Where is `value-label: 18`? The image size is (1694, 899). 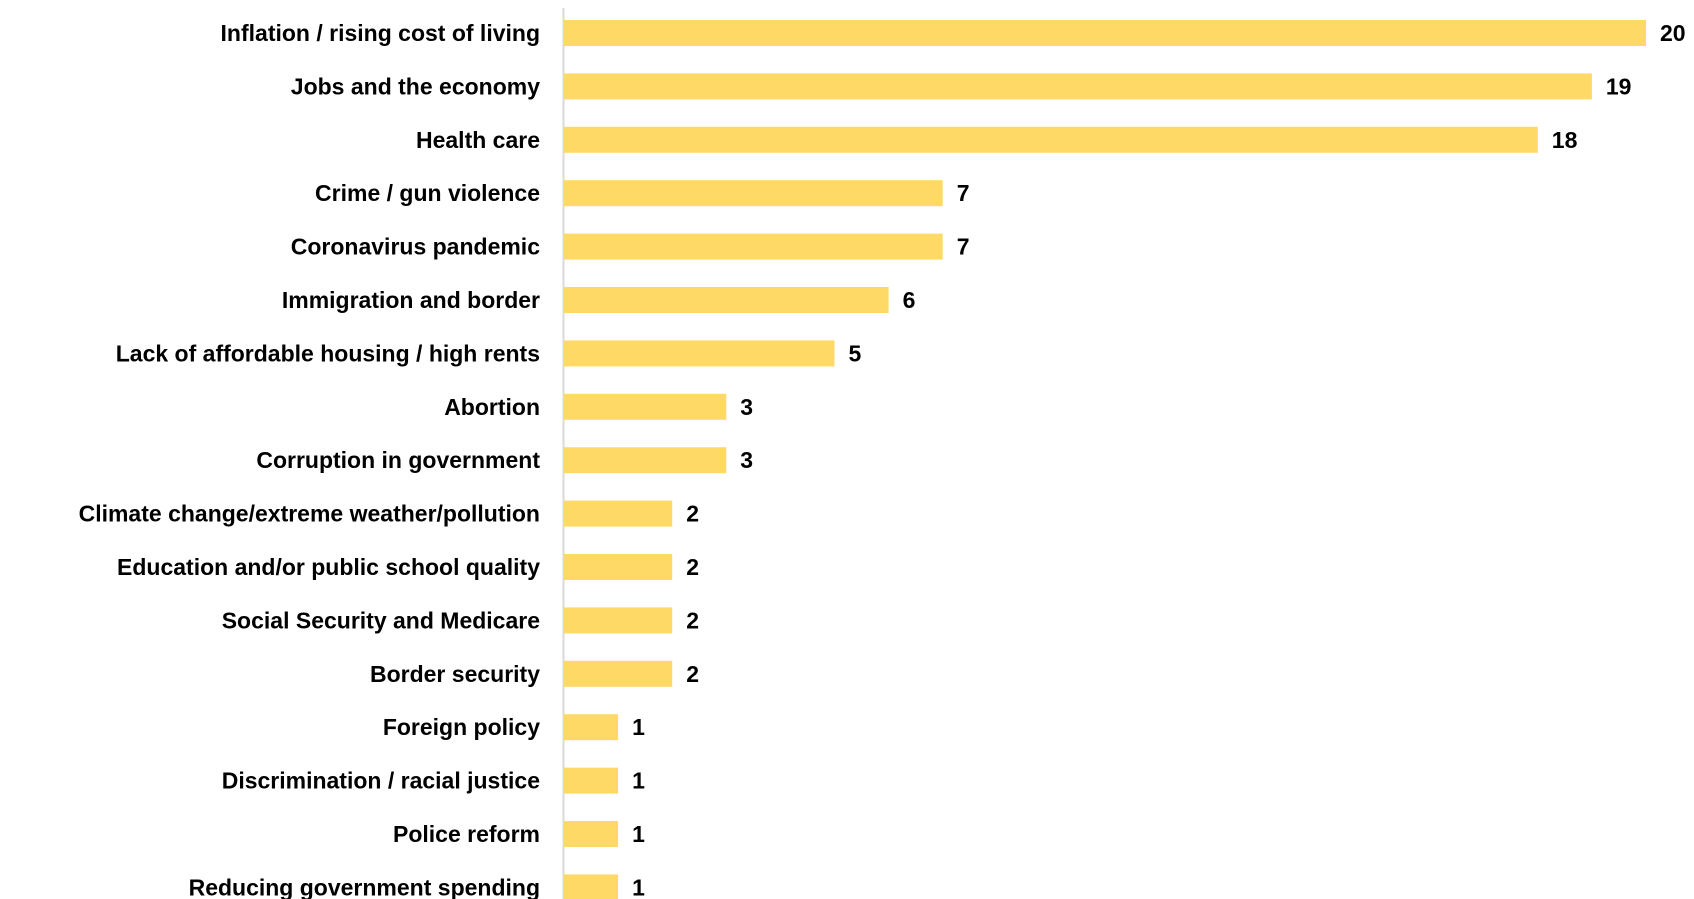 value-label: 18 is located at coordinates (1565, 140).